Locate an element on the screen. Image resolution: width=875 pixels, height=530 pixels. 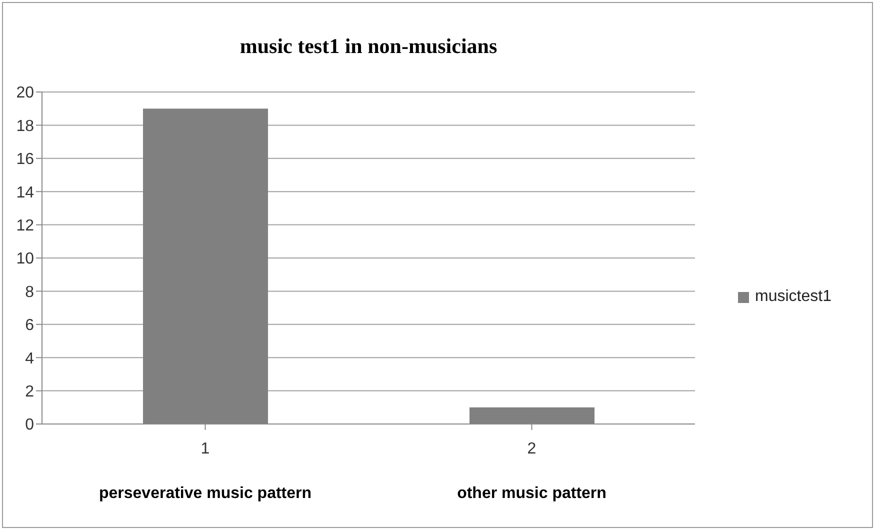
legend-label: musictest1 is located at coordinates (793, 297).